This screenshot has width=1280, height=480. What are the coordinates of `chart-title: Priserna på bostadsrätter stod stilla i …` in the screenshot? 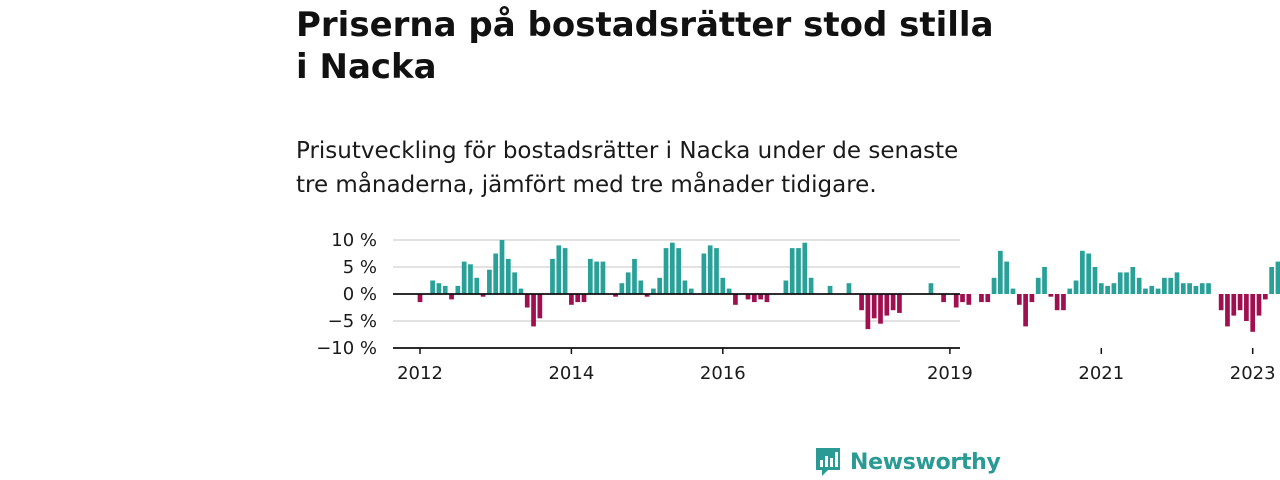 It's located at (645, 46).